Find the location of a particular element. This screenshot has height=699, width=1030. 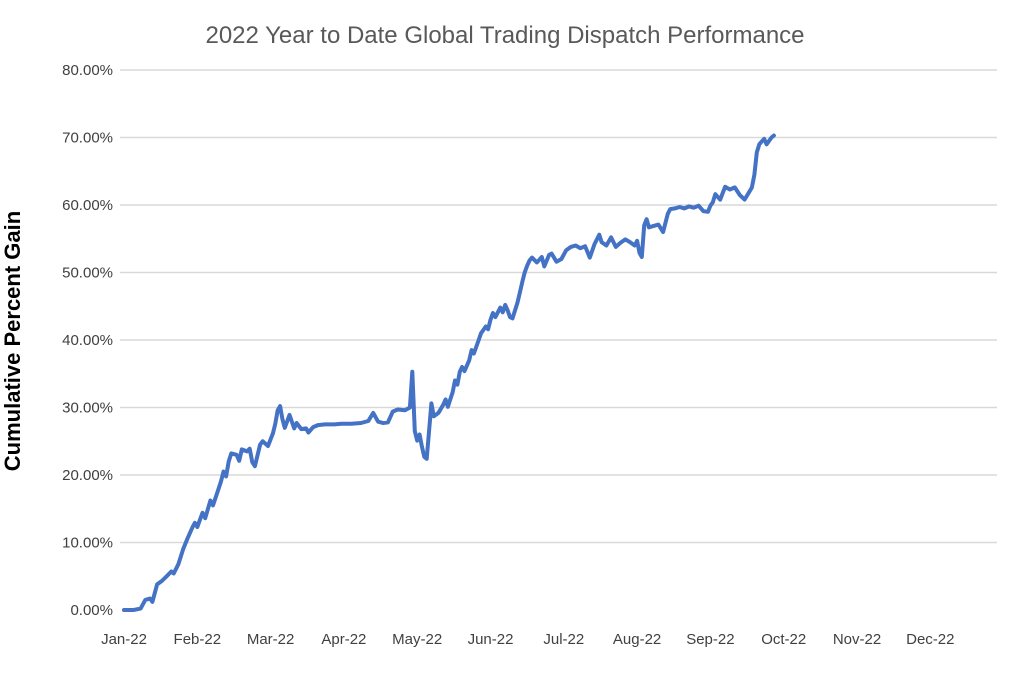

y-axis-title: Cumulative Percent Gain is located at coordinates (12, 341).